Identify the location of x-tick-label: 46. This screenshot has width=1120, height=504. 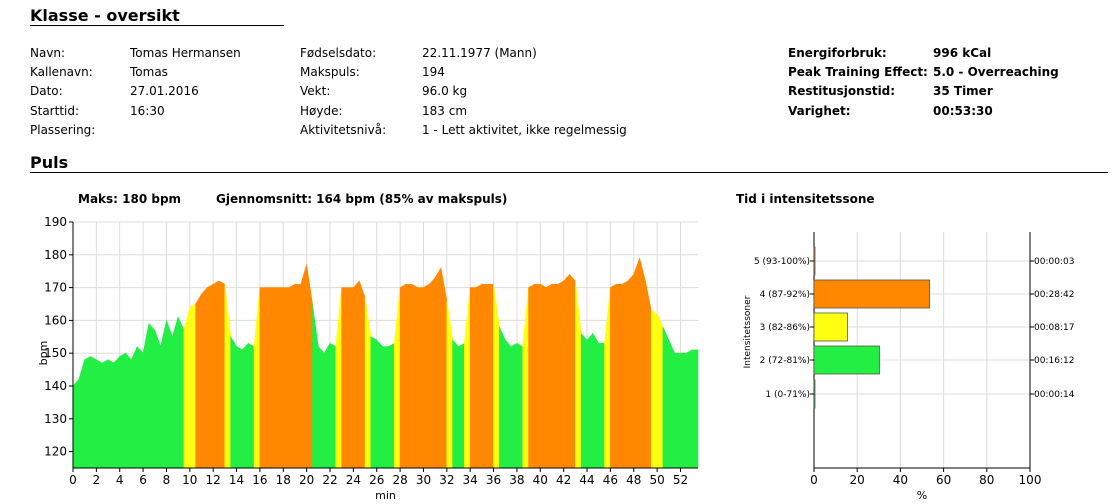
(610, 480).